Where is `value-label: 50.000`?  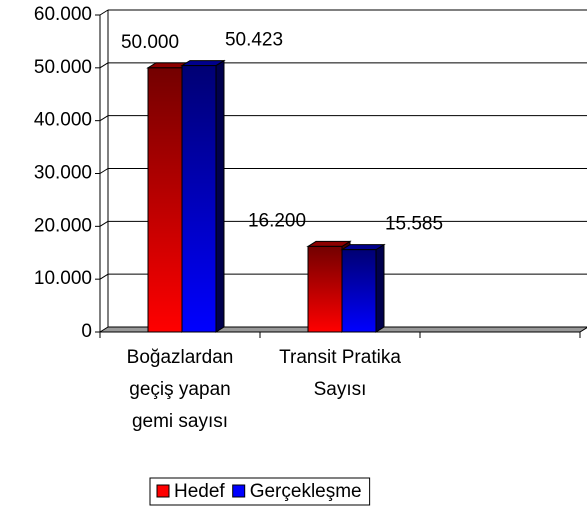
value-label: 50.000 is located at coordinates (150, 42).